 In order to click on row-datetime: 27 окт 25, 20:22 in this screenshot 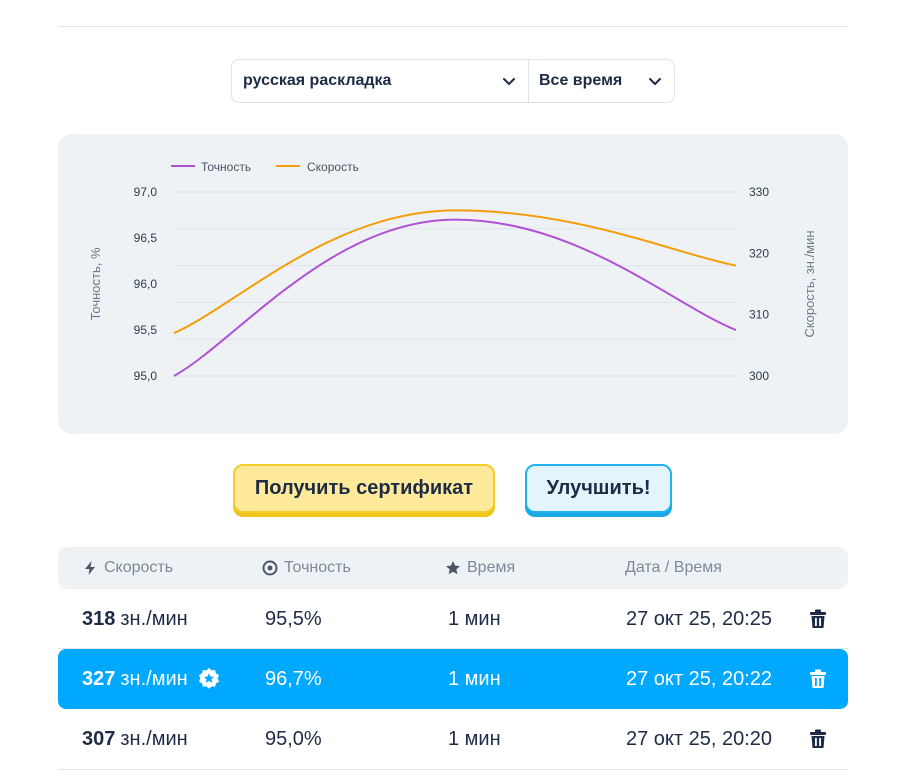, I will do `click(699, 678)`.